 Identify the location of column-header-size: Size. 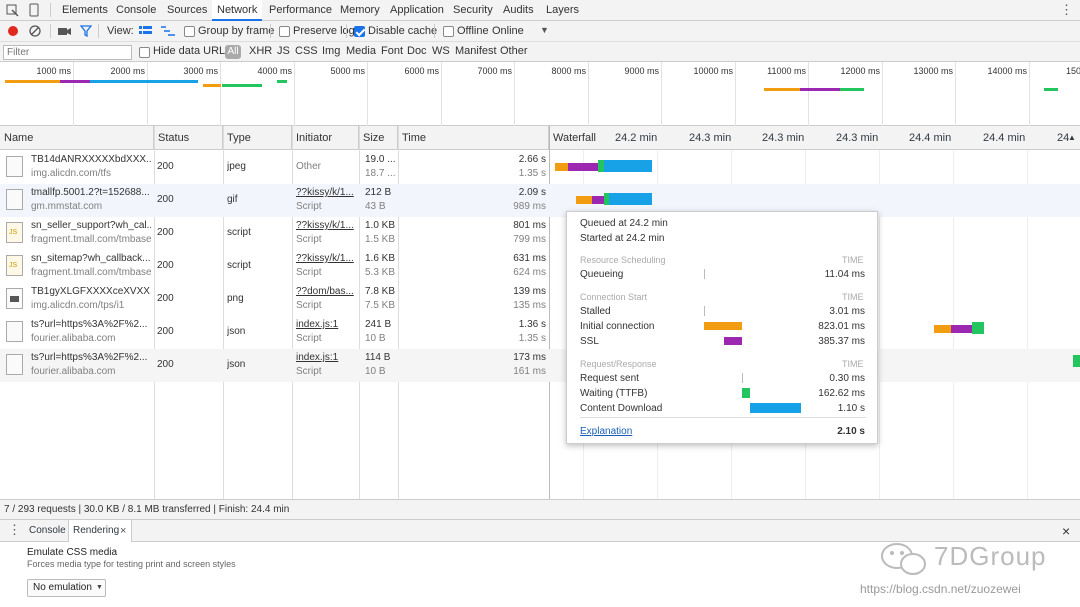
(378, 138).